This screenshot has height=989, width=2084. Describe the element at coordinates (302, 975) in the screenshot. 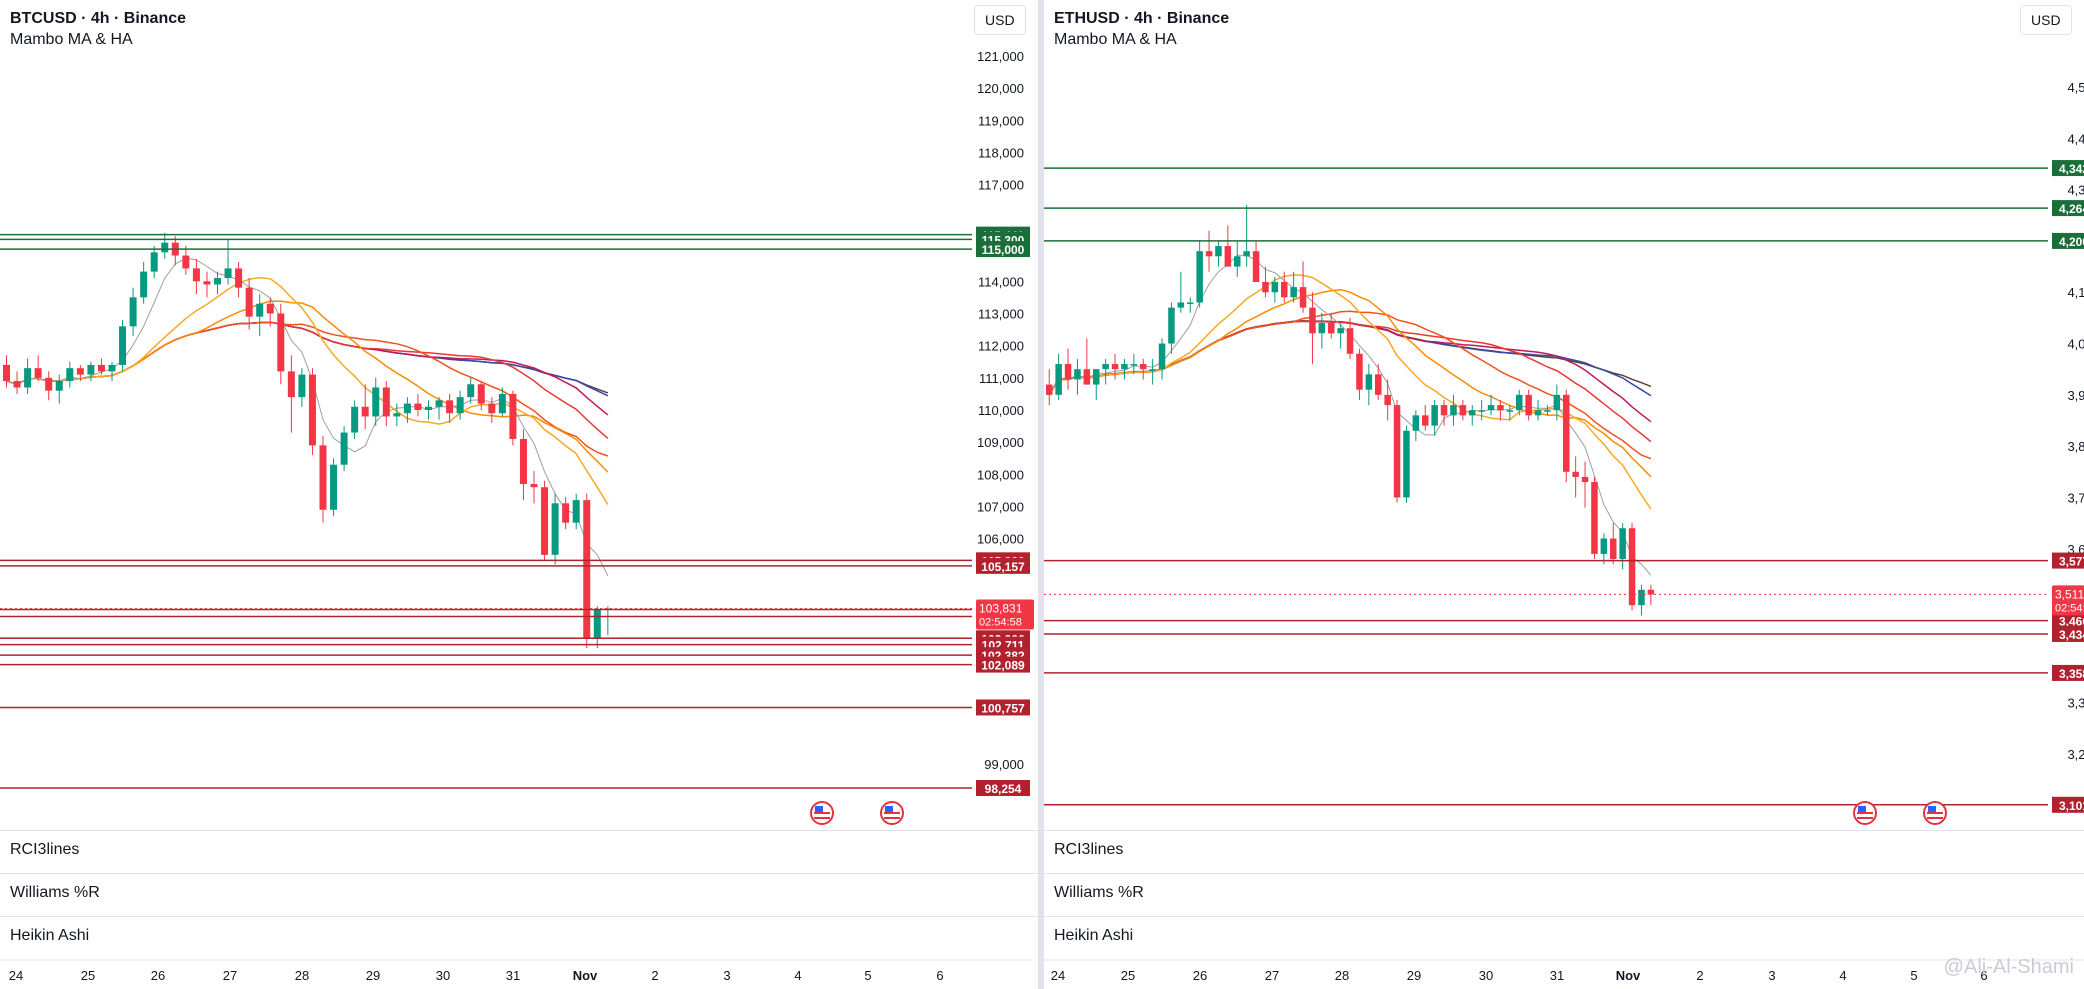

I see `time-tick-label: 28` at that location.